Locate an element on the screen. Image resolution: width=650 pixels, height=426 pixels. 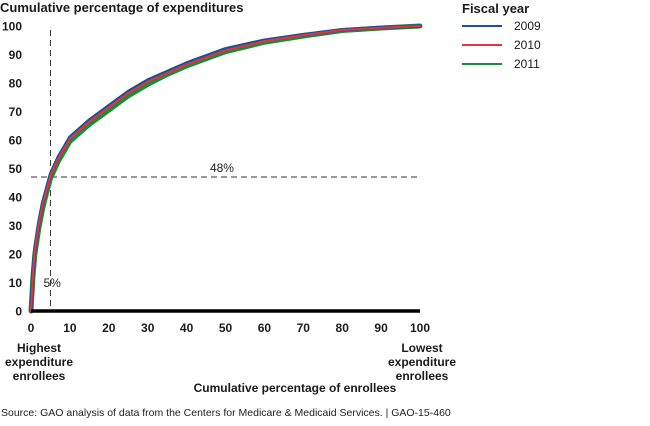
legend-item-2009: 2009 is located at coordinates (501, 26).